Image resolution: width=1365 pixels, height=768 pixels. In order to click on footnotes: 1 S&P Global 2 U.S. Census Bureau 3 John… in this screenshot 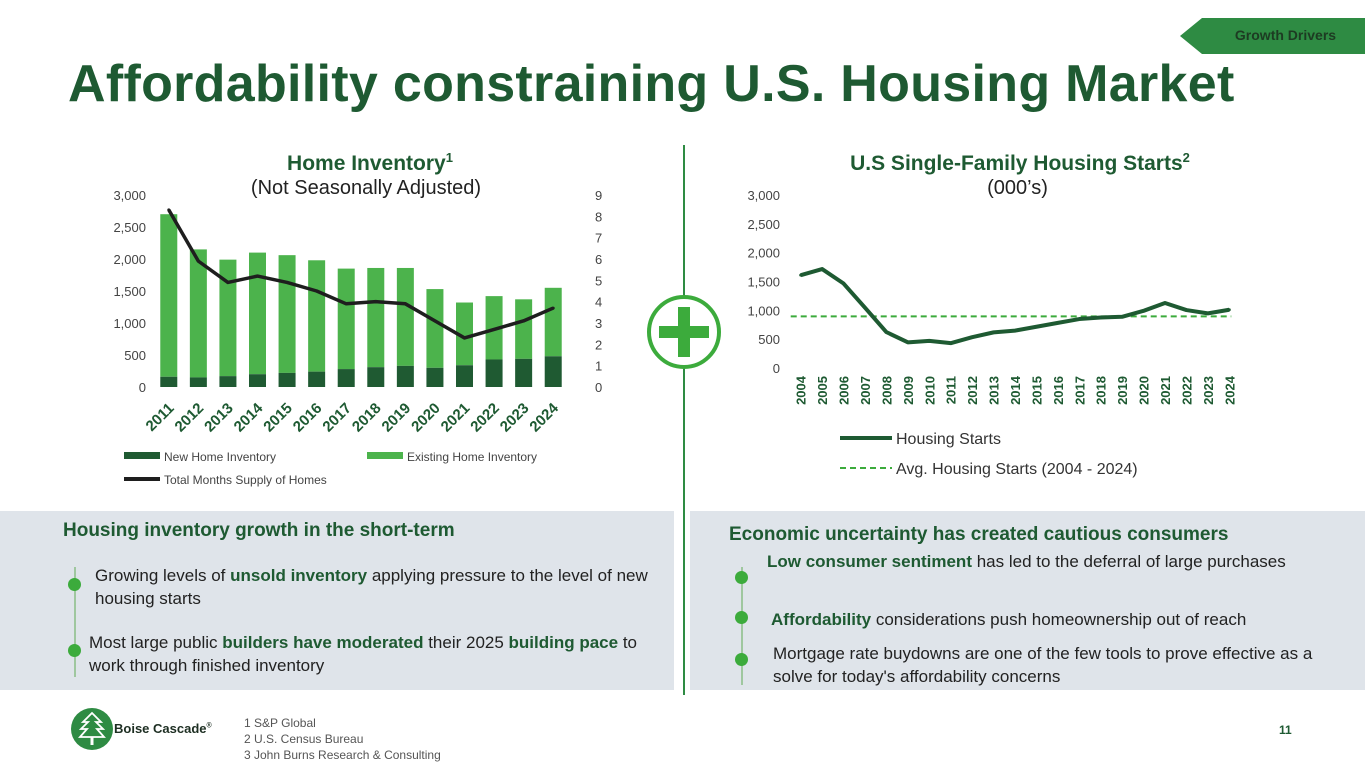, I will do `click(342, 739)`.